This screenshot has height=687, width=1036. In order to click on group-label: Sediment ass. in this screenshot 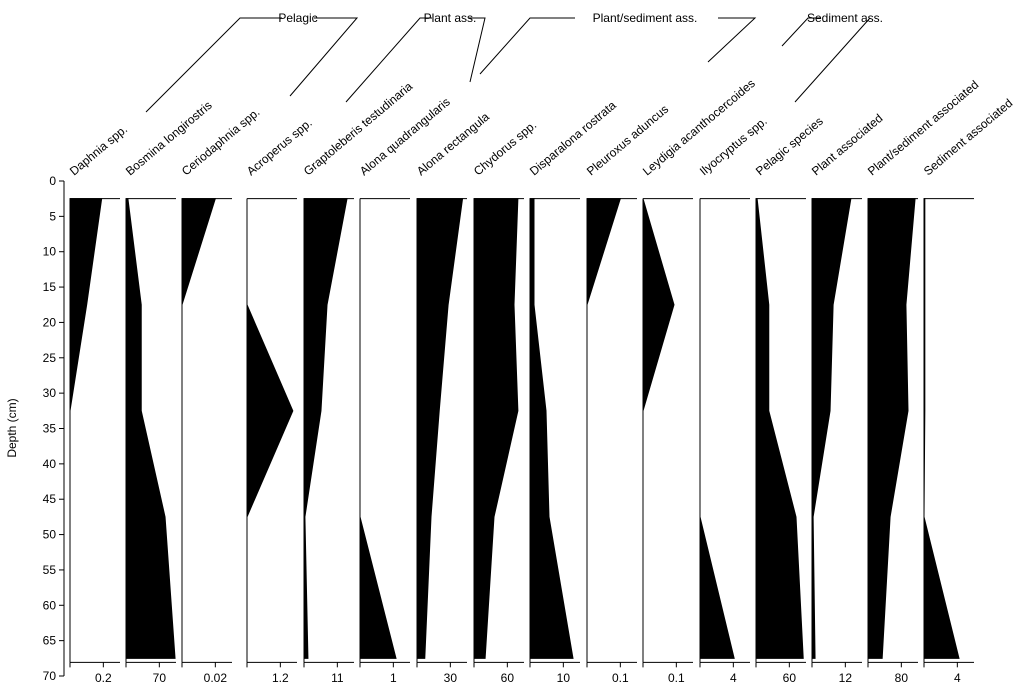, I will do `click(845, 18)`.